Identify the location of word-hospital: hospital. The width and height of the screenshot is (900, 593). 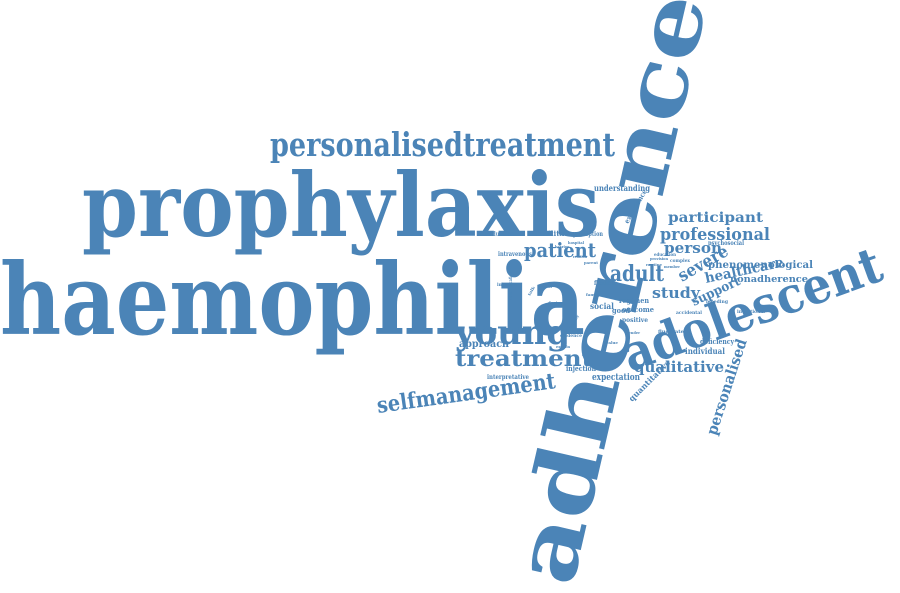
(576, 242).